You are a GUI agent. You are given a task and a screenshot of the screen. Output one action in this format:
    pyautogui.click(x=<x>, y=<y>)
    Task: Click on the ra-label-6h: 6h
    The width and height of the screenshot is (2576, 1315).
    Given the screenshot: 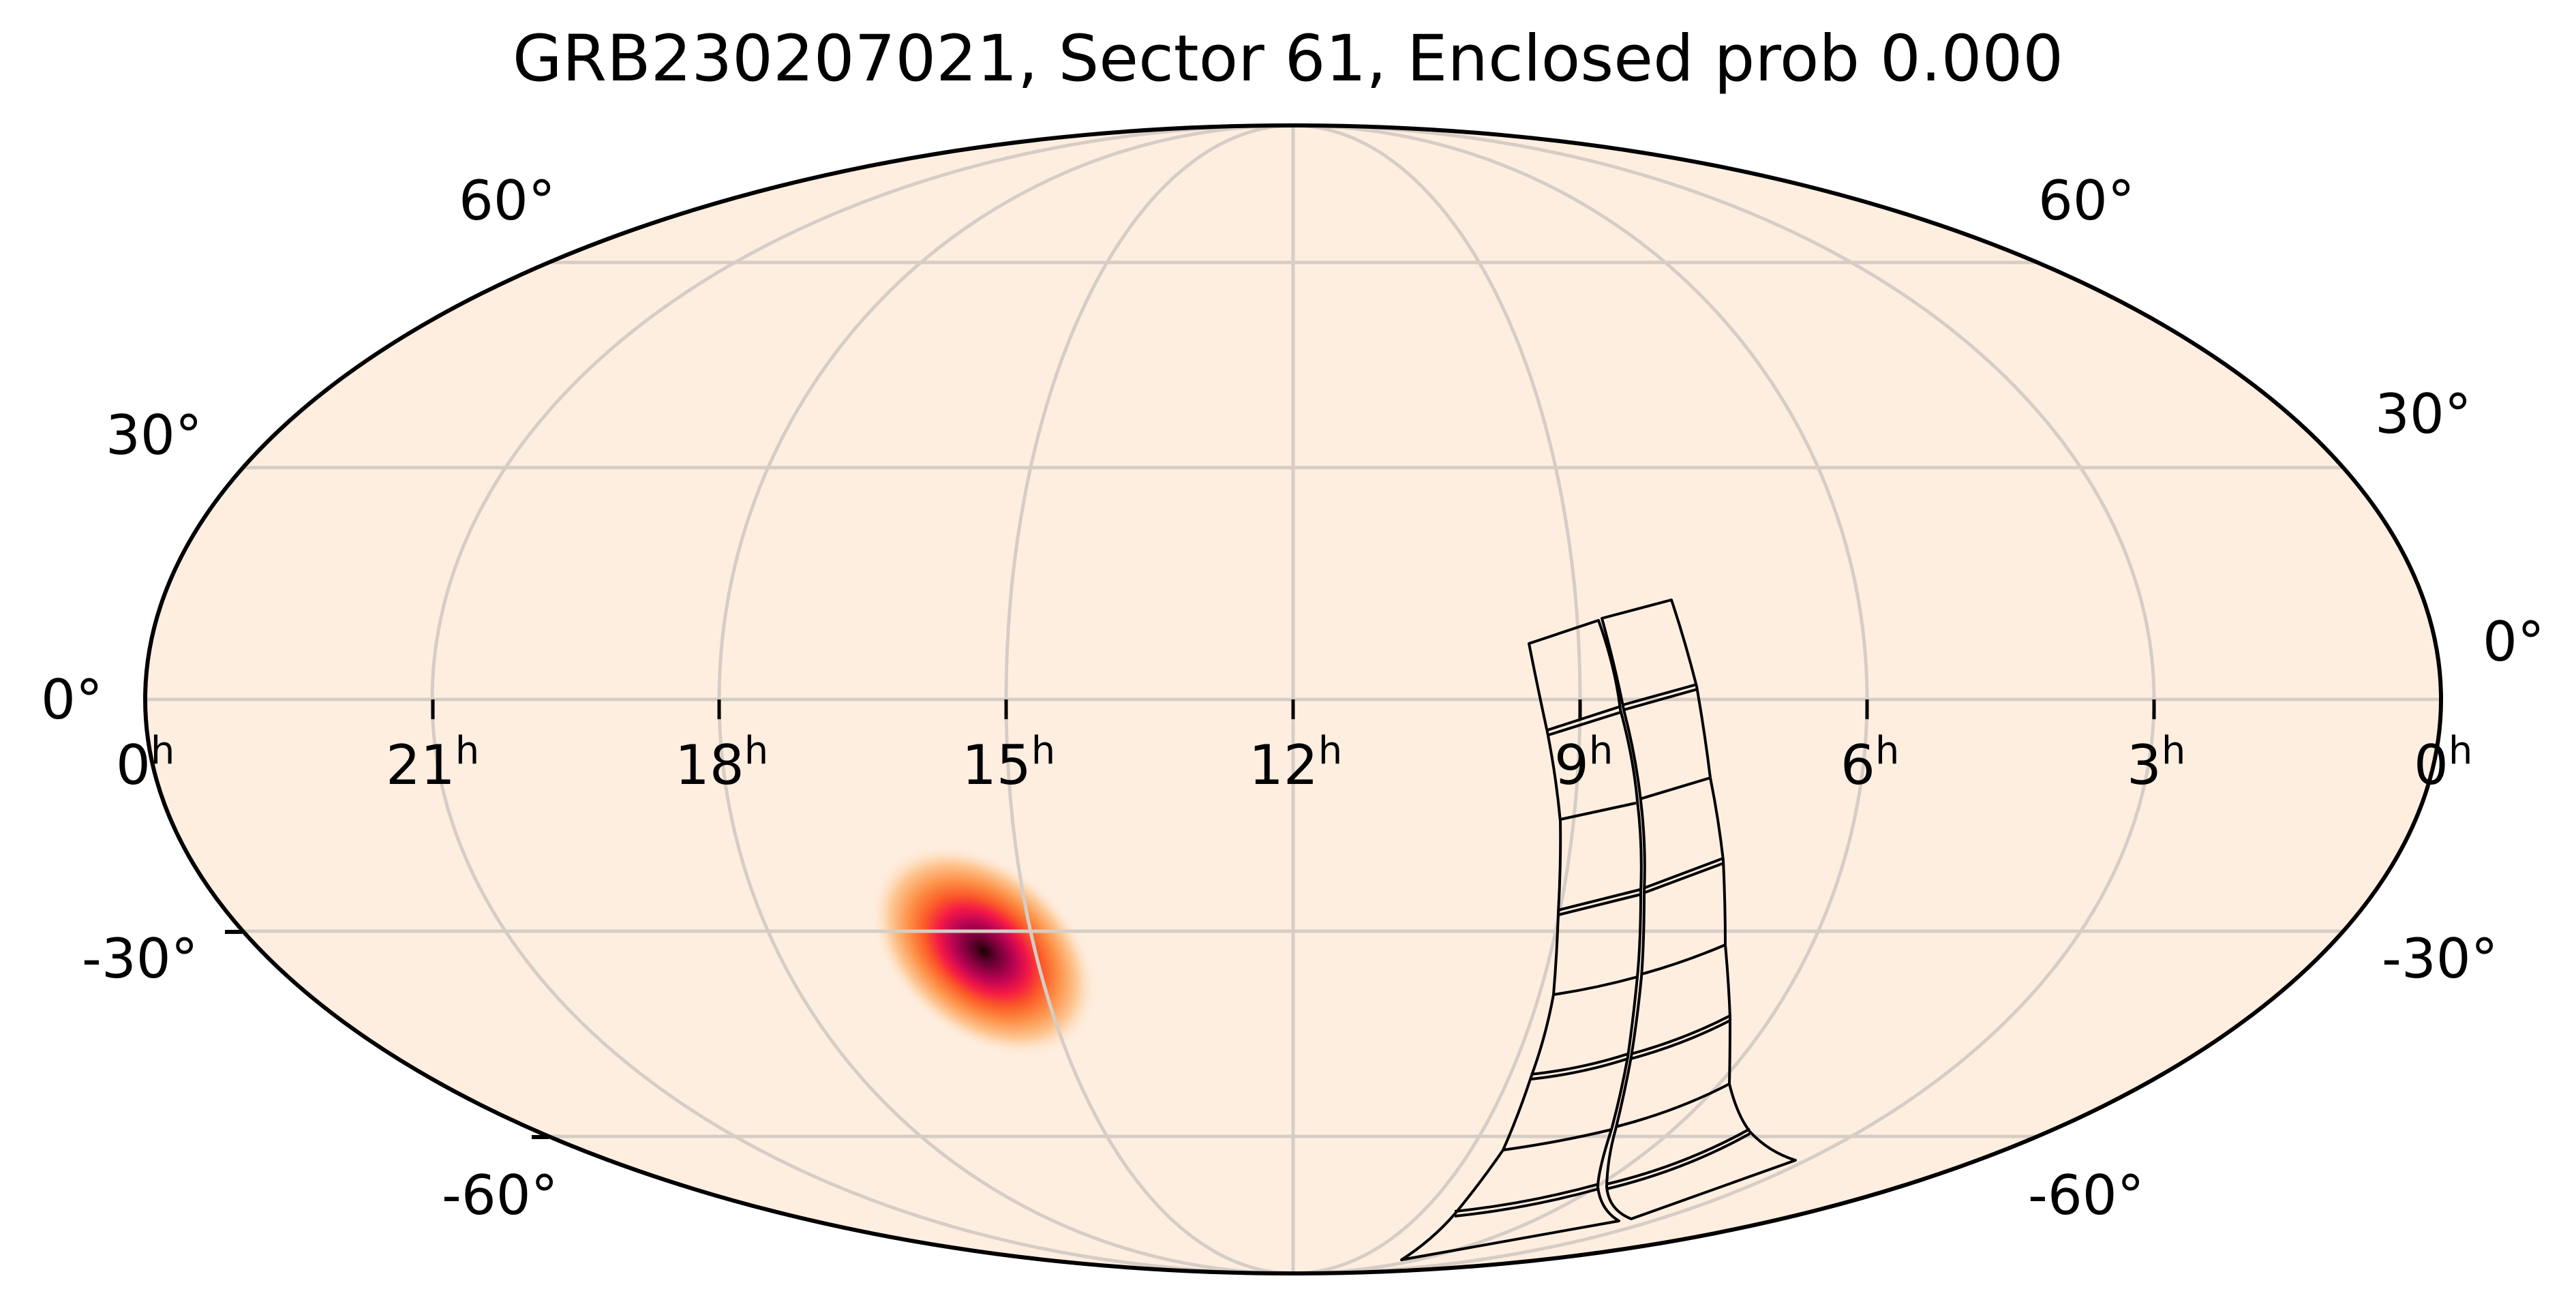 What is the action you would take?
    pyautogui.click(x=1870, y=763)
    